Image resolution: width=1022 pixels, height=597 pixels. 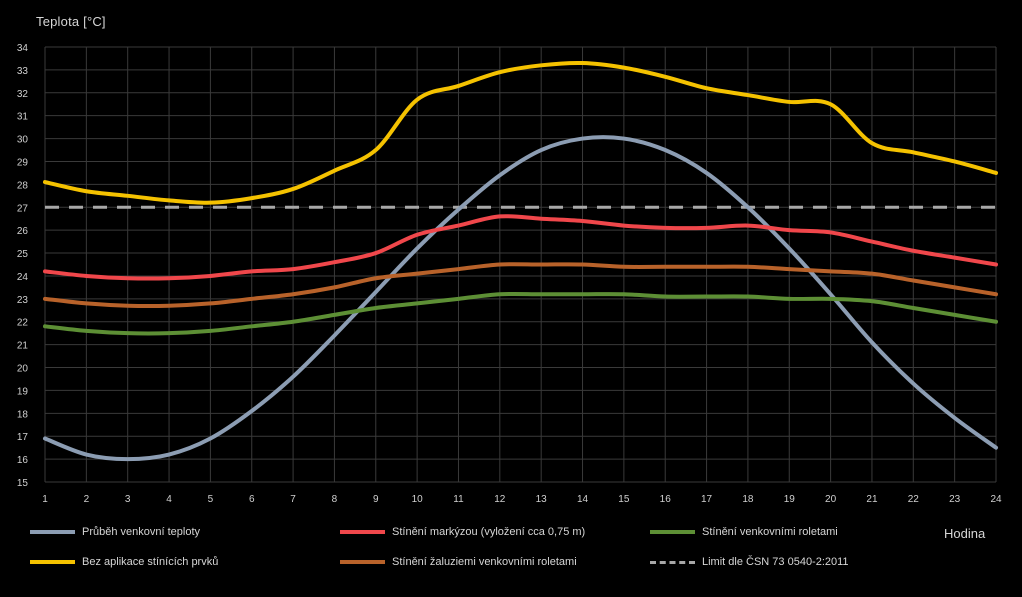 What do you see at coordinates (23, 300) in the screenshot?
I see `y-tick-label: 23` at bounding box center [23, 300].